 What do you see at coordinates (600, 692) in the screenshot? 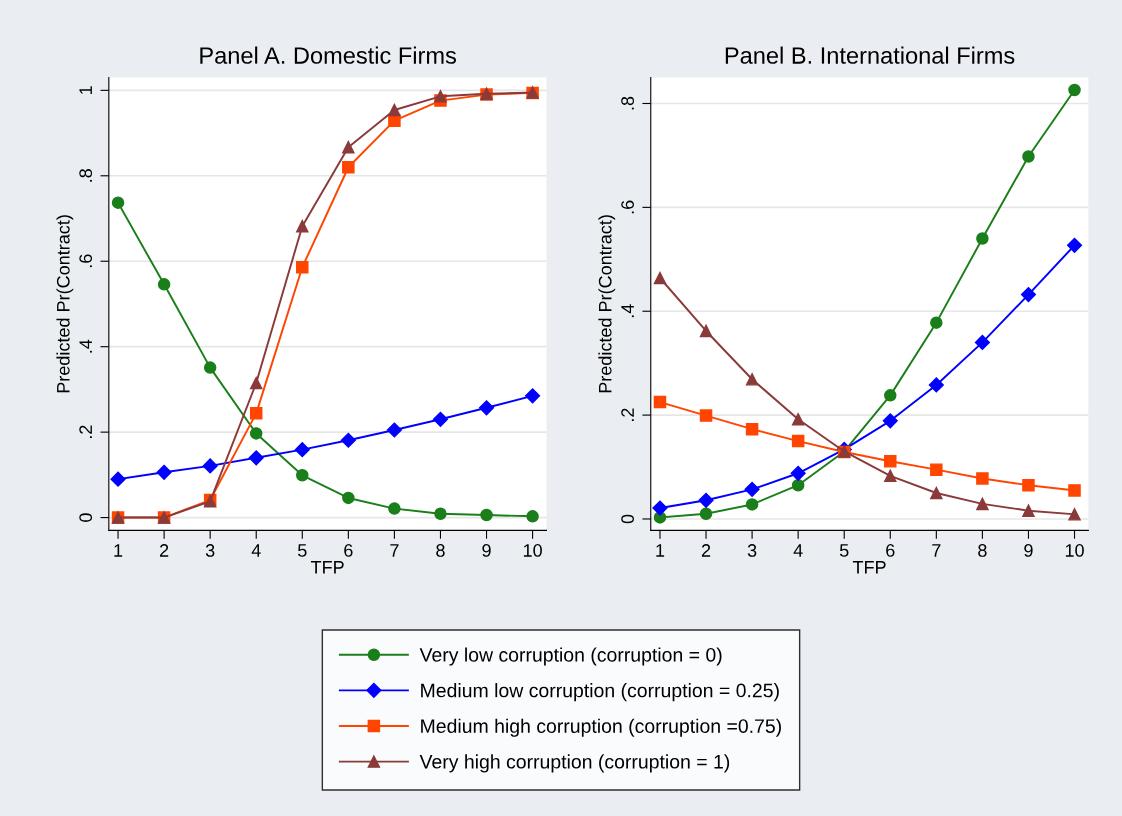
I see `legend-label: Medium low corruption (corruption = 0.25)` at bounding box center [600, 692].